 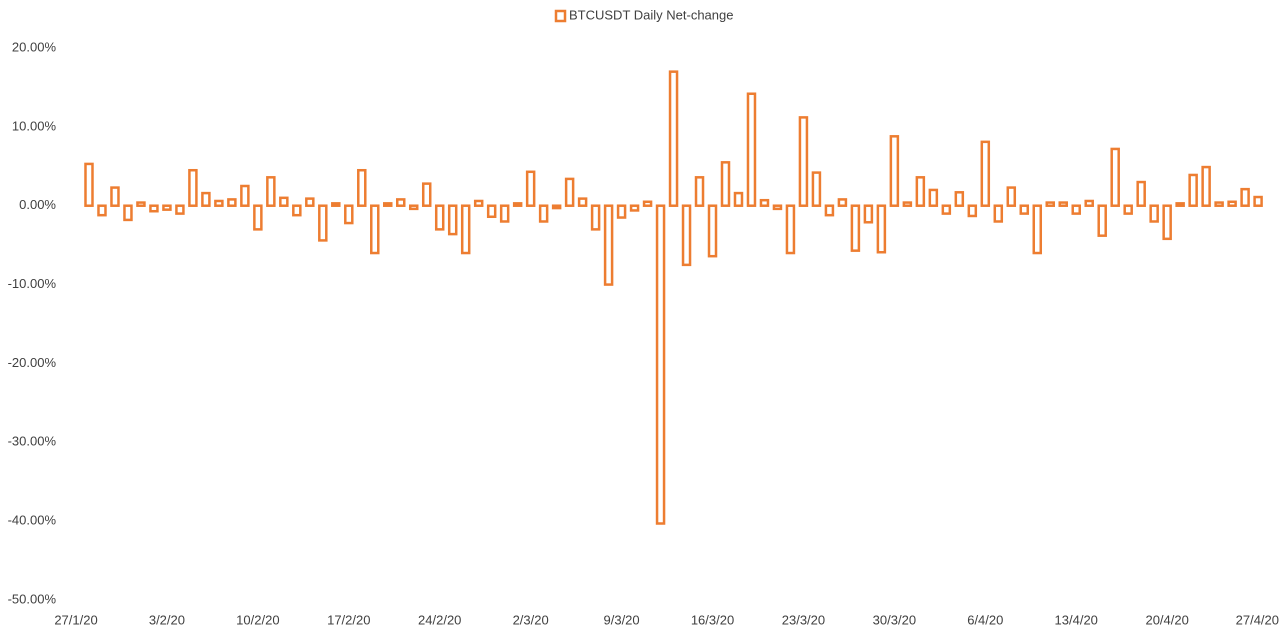 What do you see at coordinates (32, 283) in the screenshot?
I see `y-tick-label: -10.00%` at bounding box center [32, 283].